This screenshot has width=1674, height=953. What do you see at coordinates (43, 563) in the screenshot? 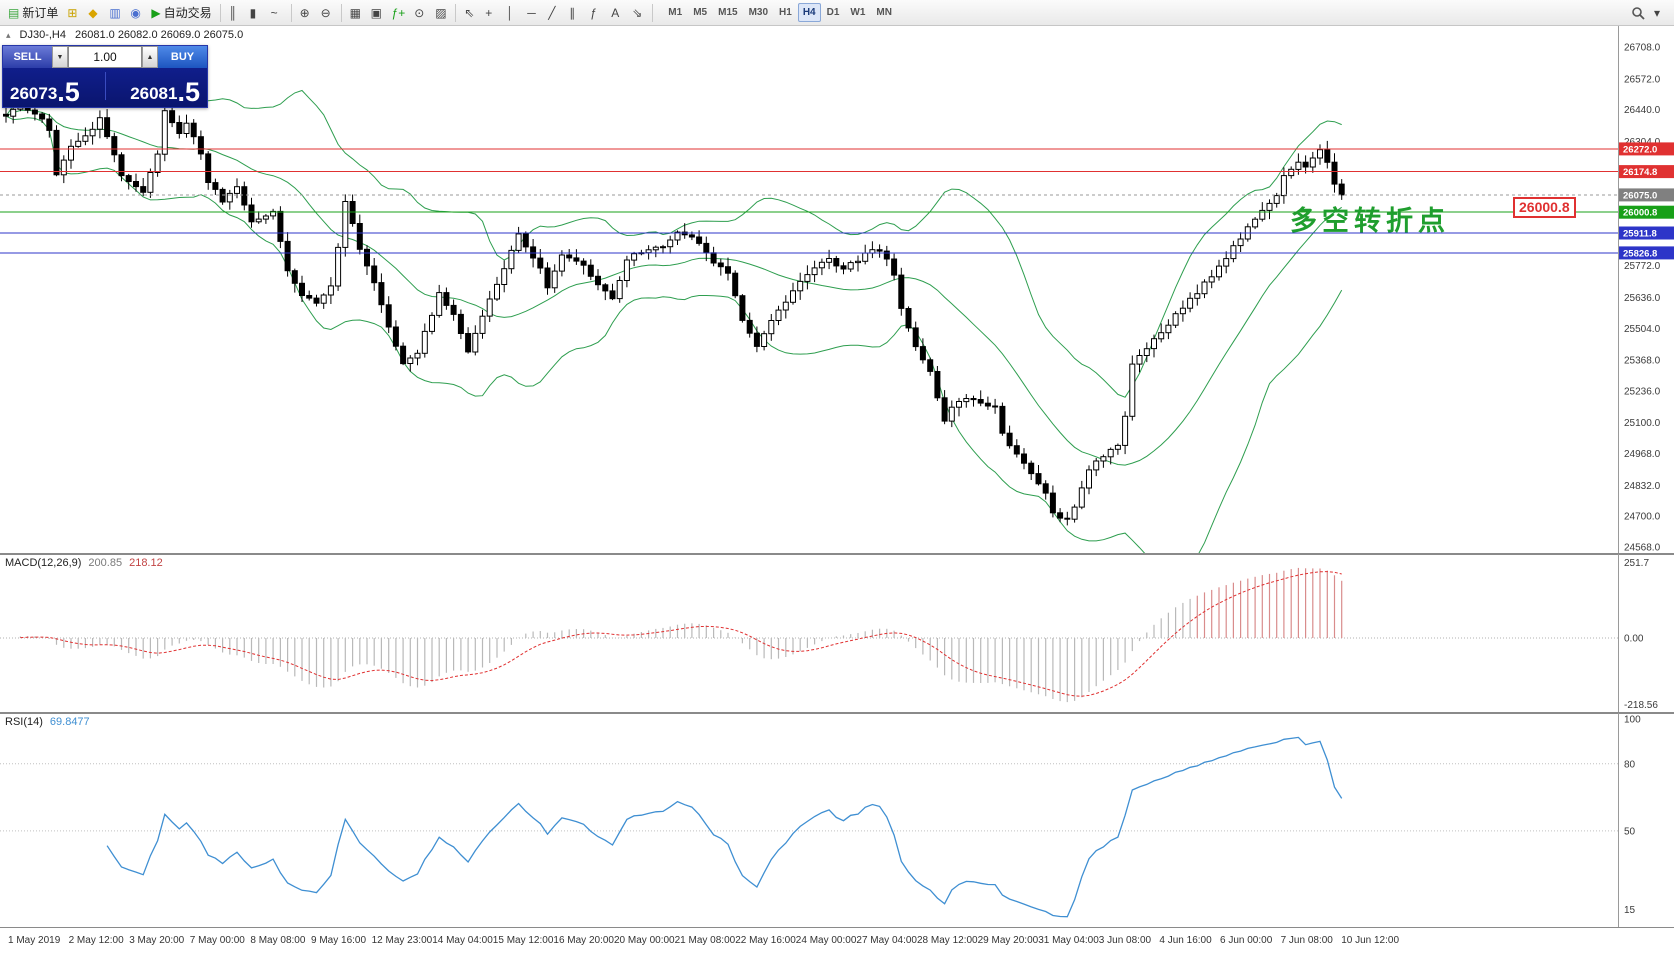
I see `macd-name: MACD(12,26,9)` at bounding box center [43, 563].